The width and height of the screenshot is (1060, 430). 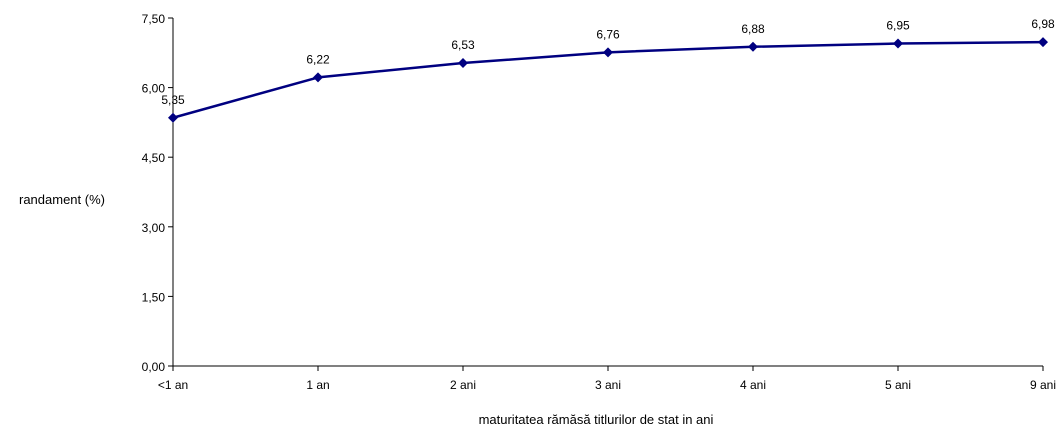 What do you see at coordinates (898, 26) in the screenshot?
I see `data-label: 6,95` at bounding box center [898, 26].